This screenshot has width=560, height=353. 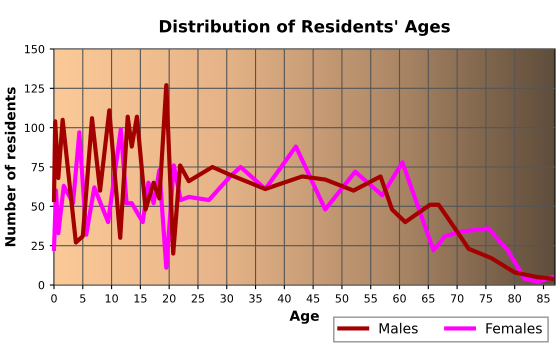 What do you see at coordinates (399, 298) in the screenshot?
I see `x-tick-label: 60` at bounding box center [399, 298].